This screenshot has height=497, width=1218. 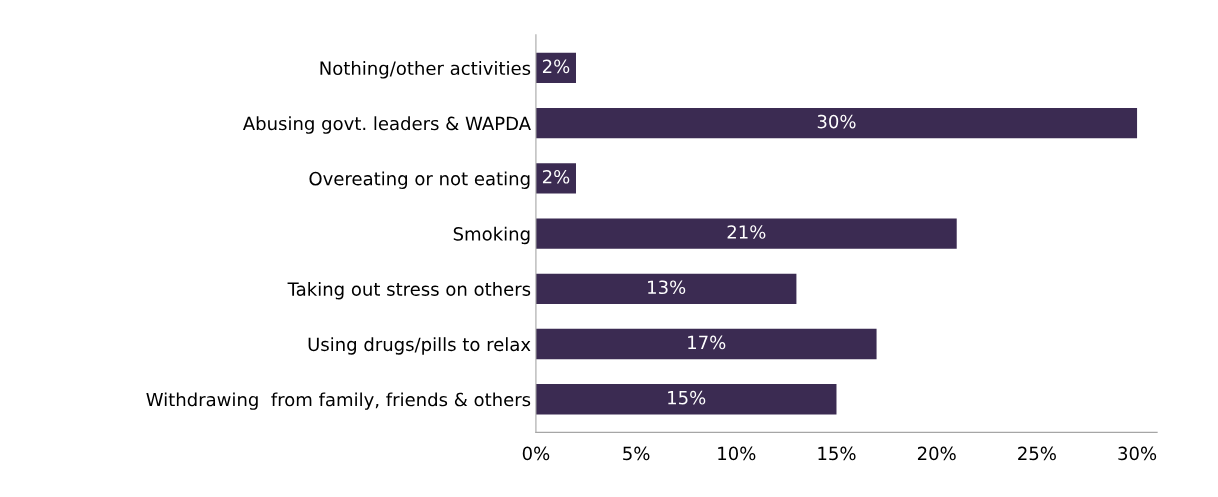 What do you see at coordinates (338, 401) in the screenshot?
I see `y-tick-label: Withdrawing from family, friends & others` at bounding box center [338, 401].